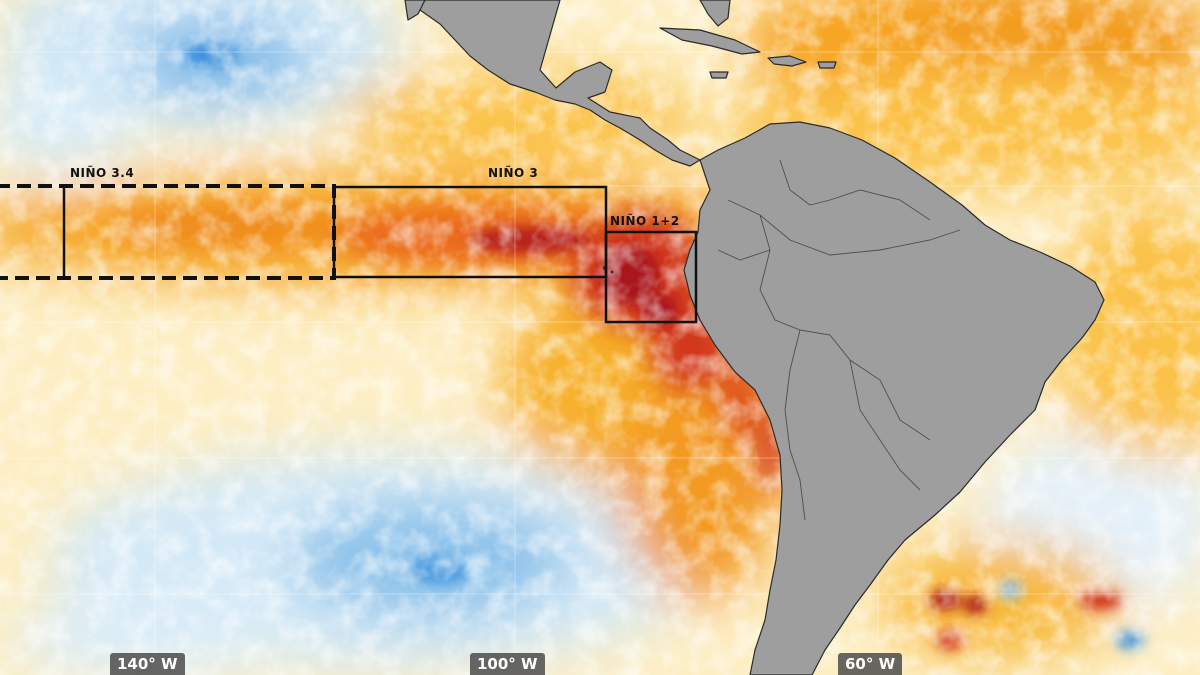  What do you see at coordinates (507, 664) in the screenshot?
I see `longitude-label-100w: 100° W` at bounding box center [507, 664].